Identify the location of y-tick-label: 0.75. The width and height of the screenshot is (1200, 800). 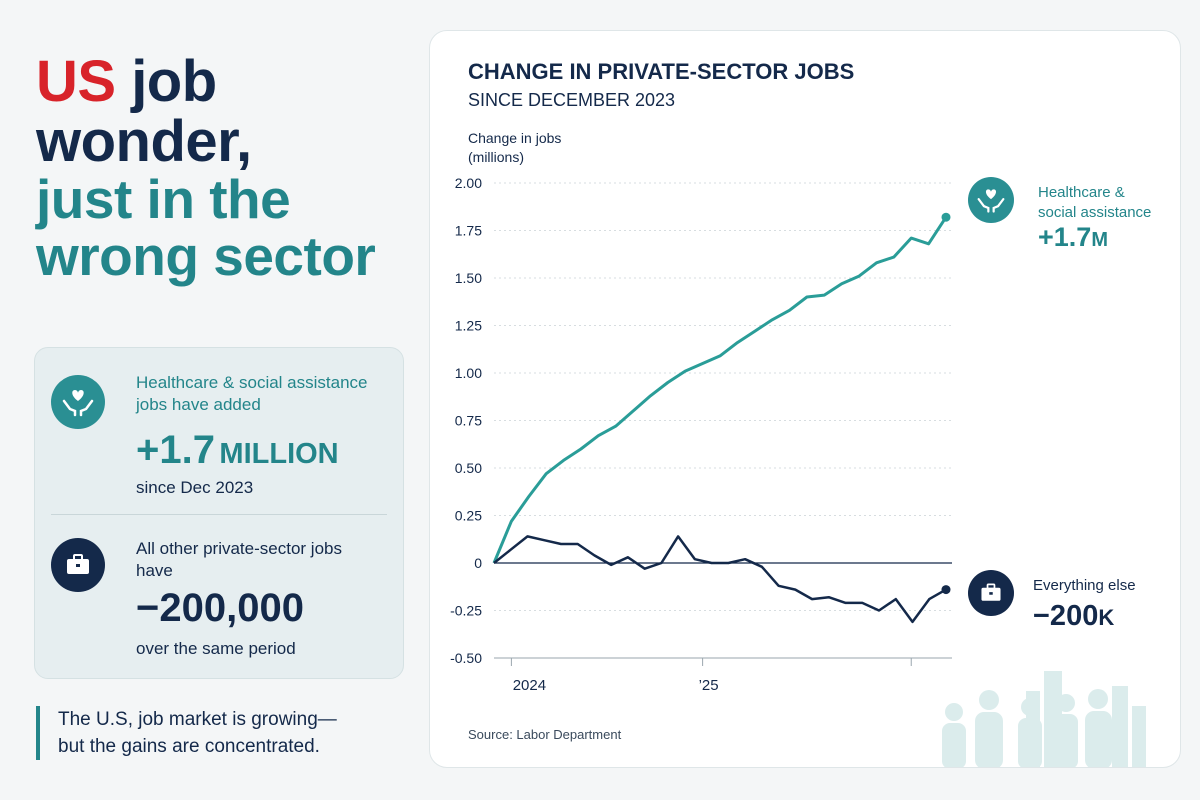
(468, 421).